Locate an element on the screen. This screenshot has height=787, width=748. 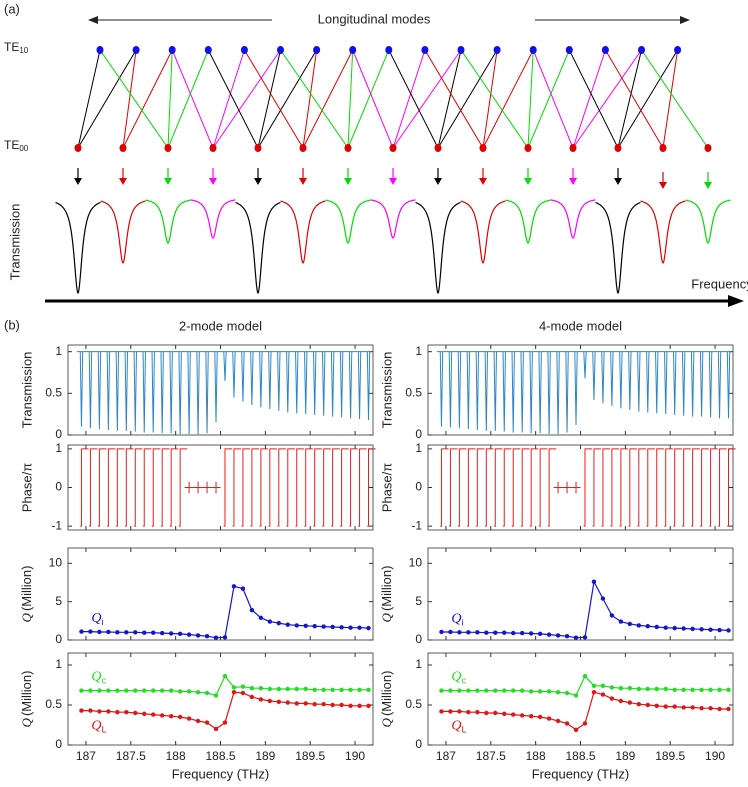
y-axis-label: Q(Million) is located at coordinates (386, 594).